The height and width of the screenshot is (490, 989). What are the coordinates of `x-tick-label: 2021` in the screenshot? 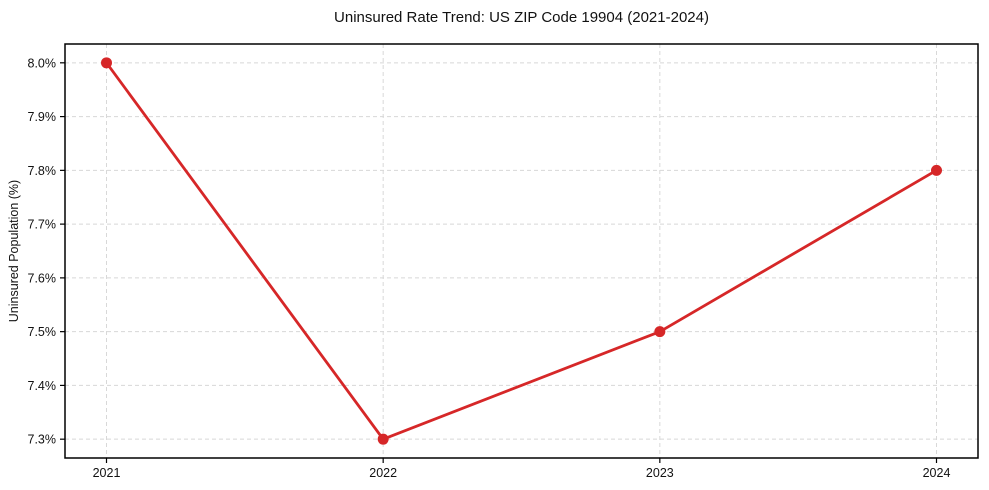 It's located at (107, 473).